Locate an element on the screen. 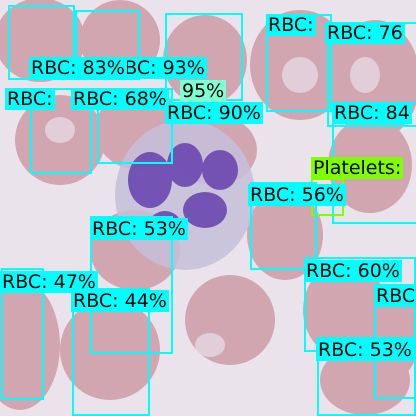 This screenshot has width=416, height=416. detection-label: Platelets: is located at coordinates (357, 168).